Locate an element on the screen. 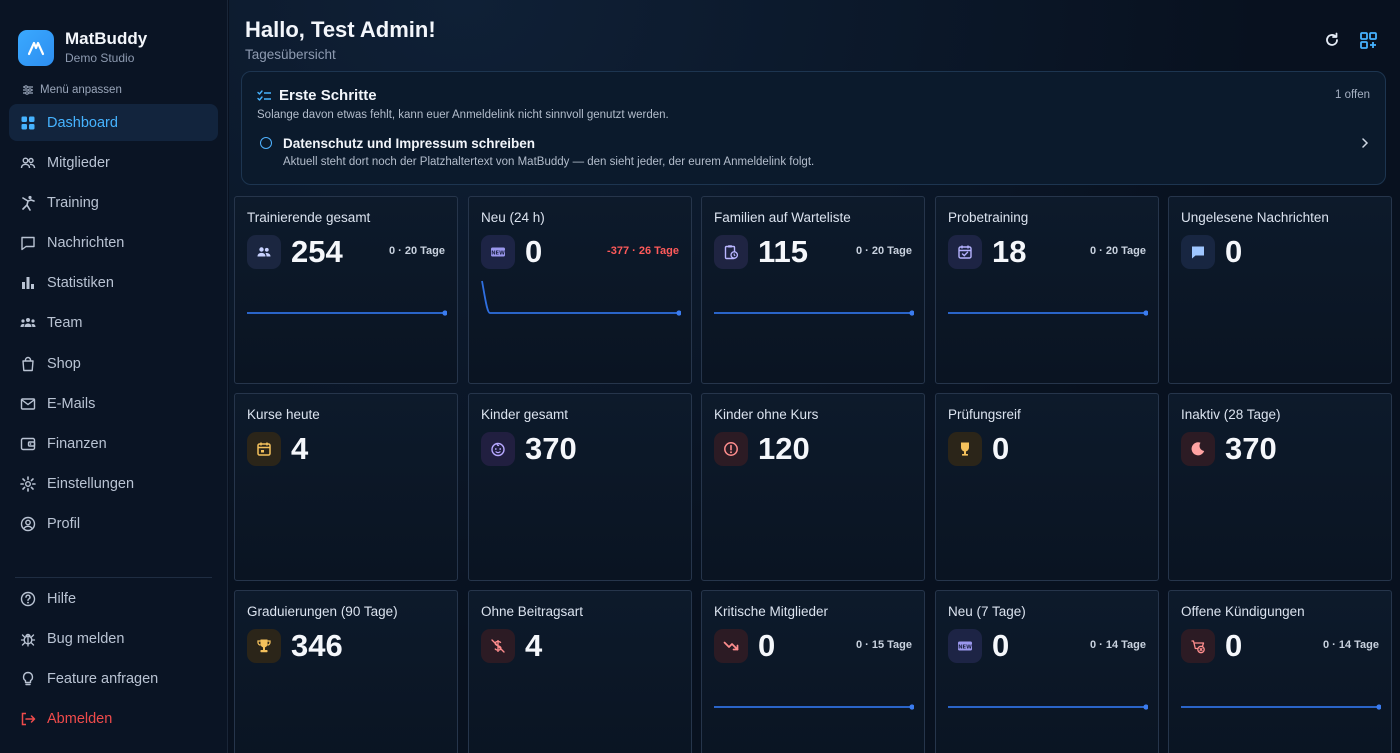 Image resolution: width=1400 pixels, height=753 pixels. stat-card: Familien auf Warteliste 115 0 · 20 Tage is located at coordinates (813, 290).